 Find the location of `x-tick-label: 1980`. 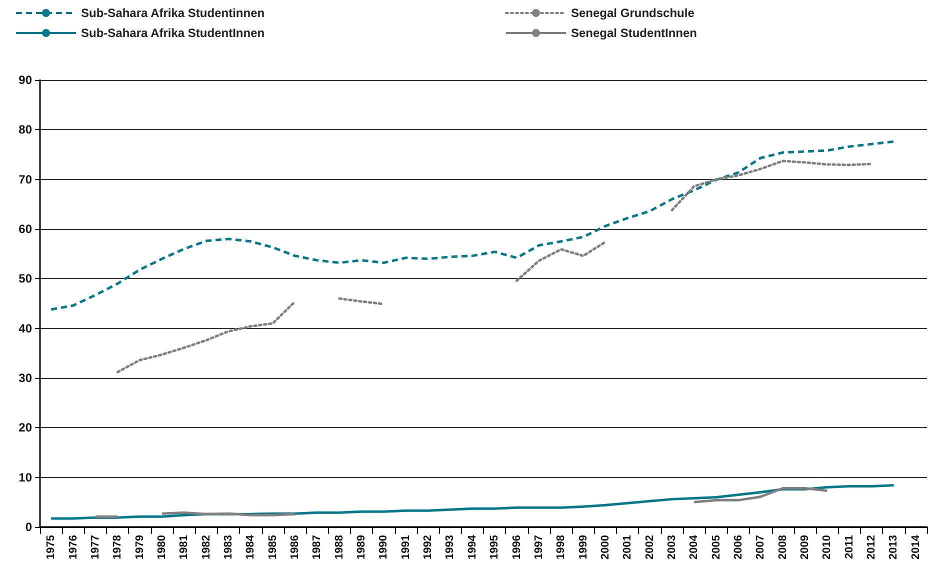

x-tick-label: 1980 is located at coordinates (162, 547).